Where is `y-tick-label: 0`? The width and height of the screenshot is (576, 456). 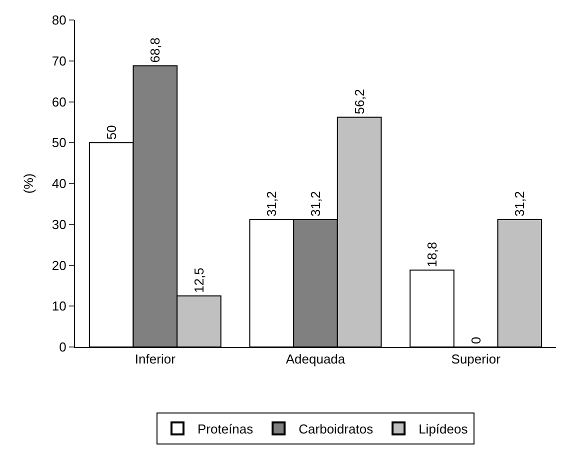
y-tick-label: 0 is located at coordinates (62, 347).